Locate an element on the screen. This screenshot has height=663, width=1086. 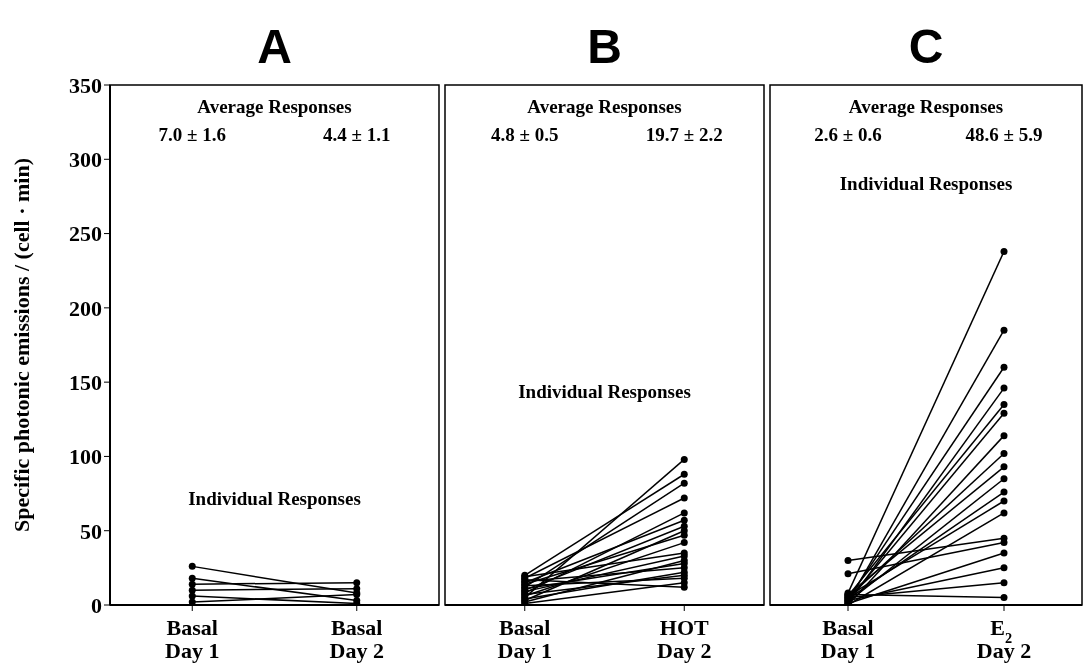
annotation: 4.4 ± 1.1 is located at coordinates (357, 135).